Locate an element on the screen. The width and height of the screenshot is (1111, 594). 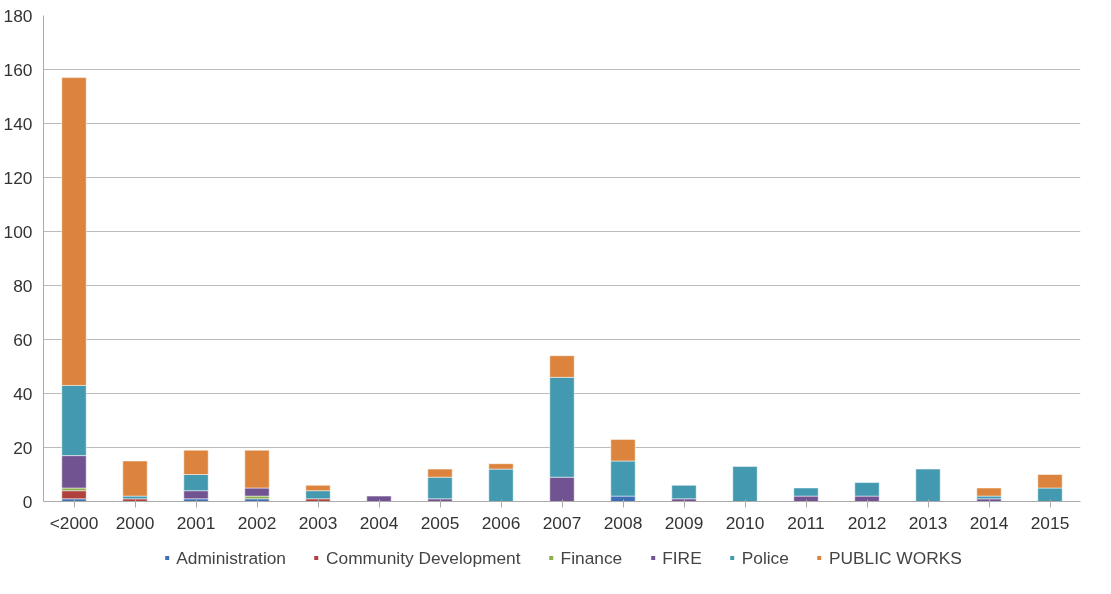
y-tick-label: 120 is located at coordinates (18, 177).